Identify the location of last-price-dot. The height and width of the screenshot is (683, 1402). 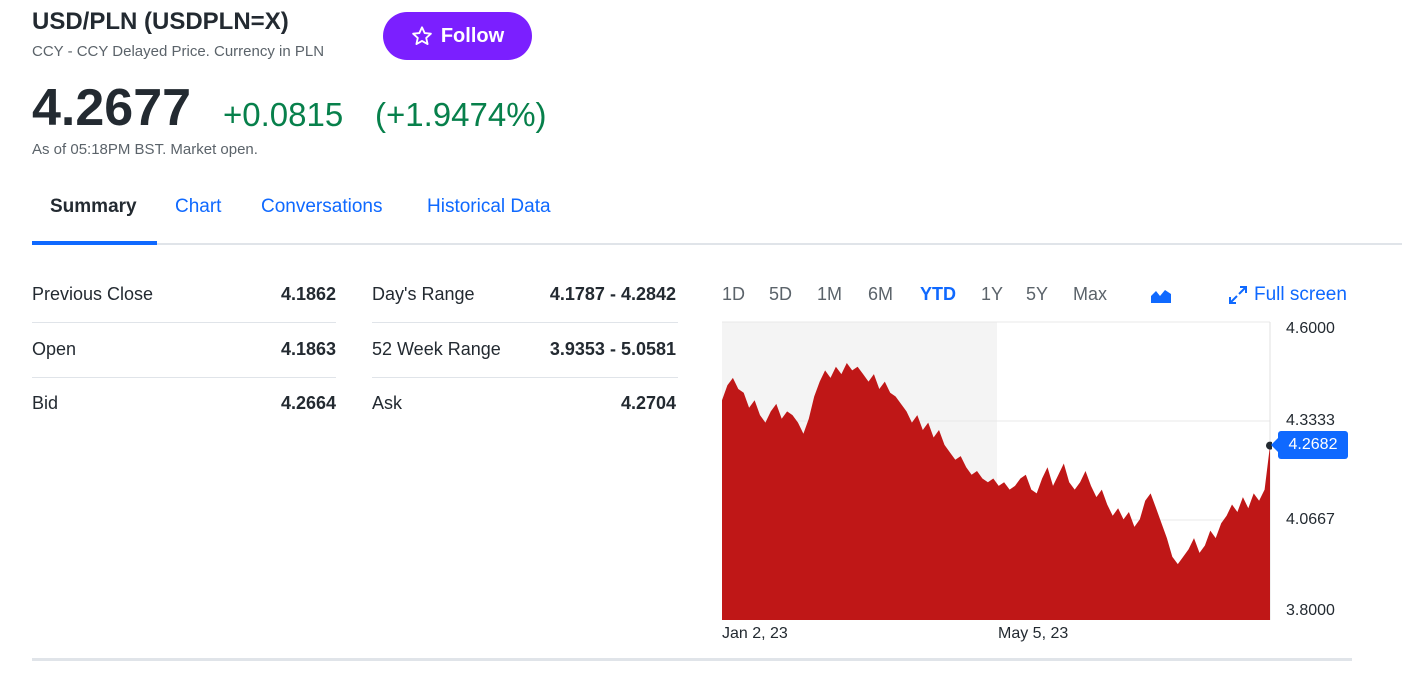
(1269, 445).